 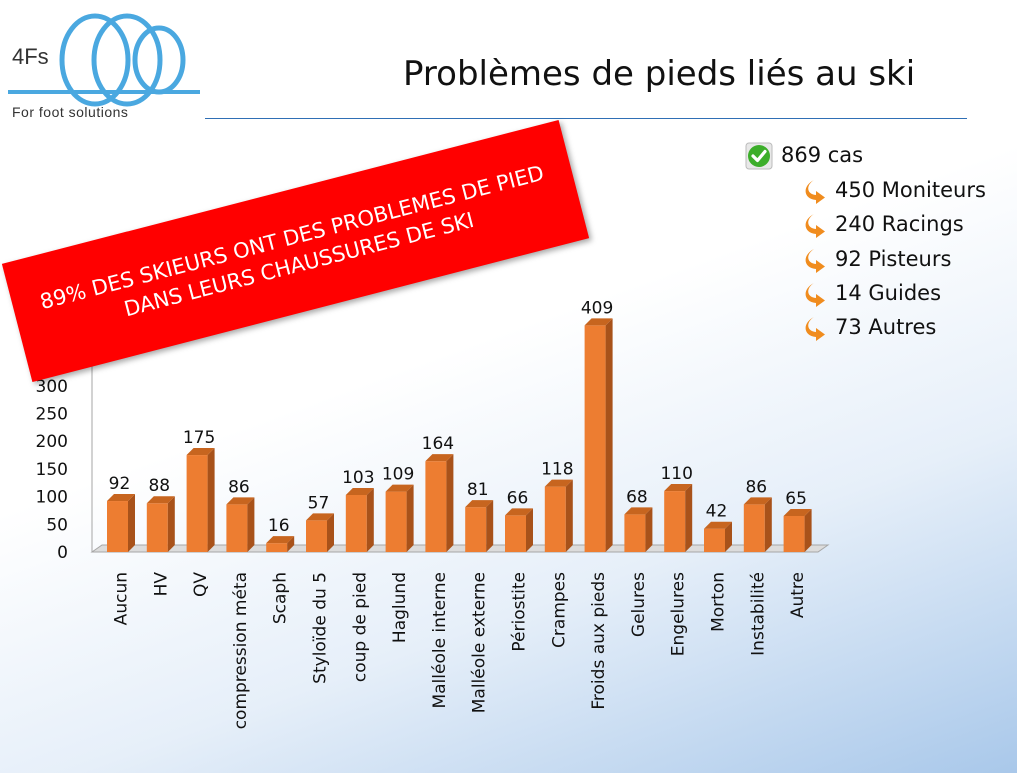 I want to click on x-tick-label: Styloïde du 5, so click(x=321, y=628).